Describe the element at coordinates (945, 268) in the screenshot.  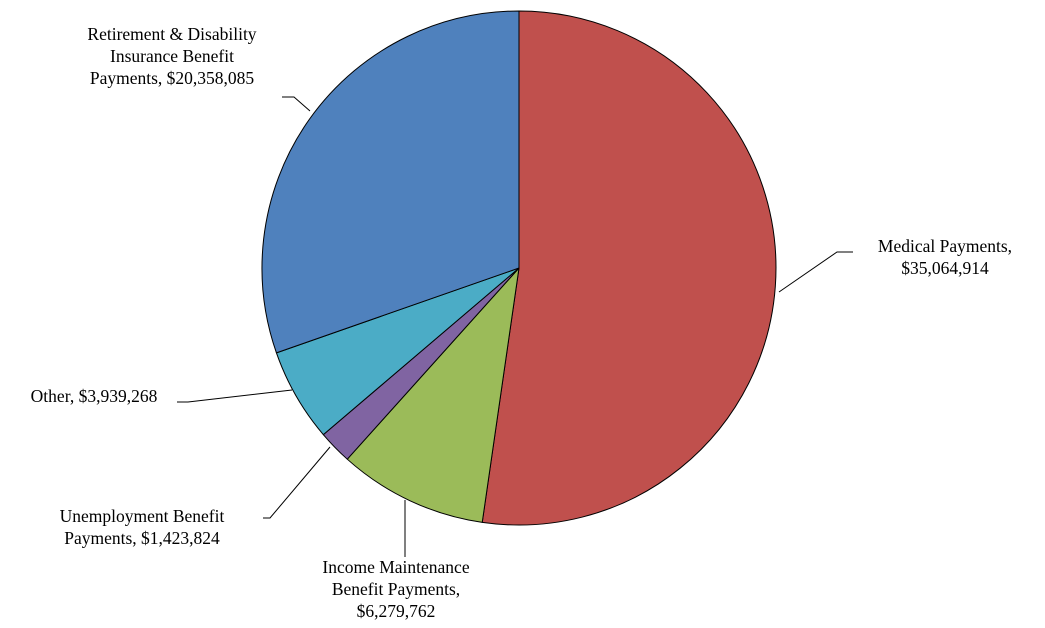
I see `data-label-line: $35,064,914` at that location.